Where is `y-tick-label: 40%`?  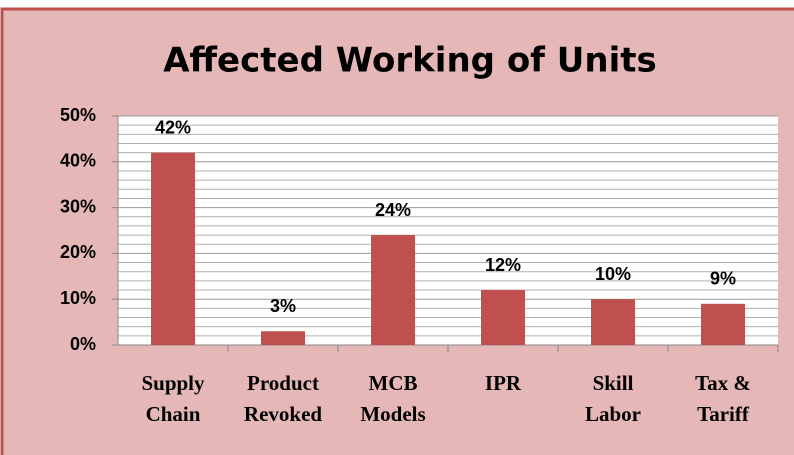
y-tick-label: 40% is located at coordinates (78, 161).